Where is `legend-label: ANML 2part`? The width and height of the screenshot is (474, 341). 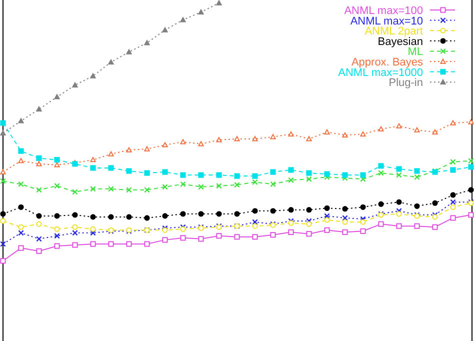 legend-label: ANML 2part is located at coordinates (393, 32).